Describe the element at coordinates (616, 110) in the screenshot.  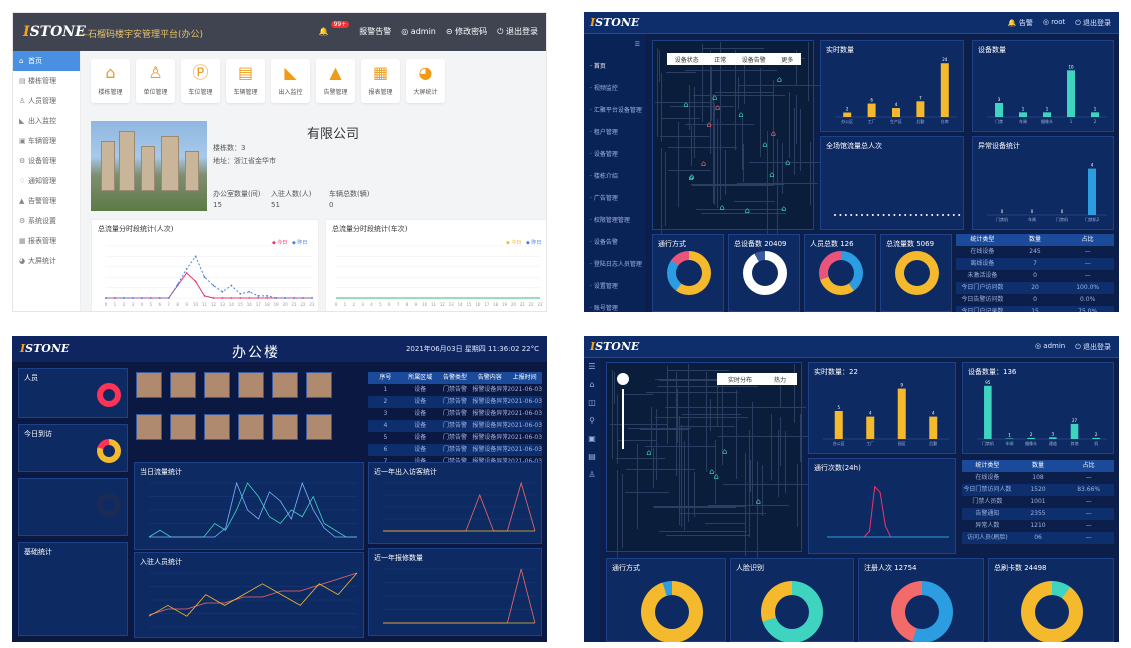
I see `sidebar-item: · 汇聚平台设备管理` at that location.